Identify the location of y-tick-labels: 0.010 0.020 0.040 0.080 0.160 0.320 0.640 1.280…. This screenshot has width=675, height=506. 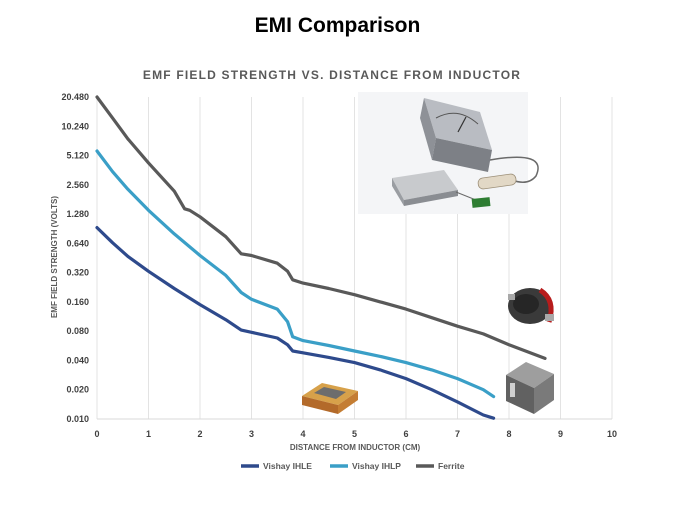
(75, 258).